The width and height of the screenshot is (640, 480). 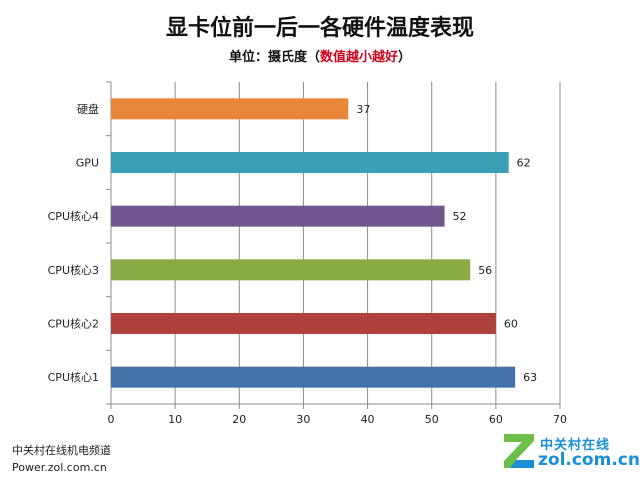 I want to click on logo-en-text: zol.com.cn, so click(x=589, y=460).